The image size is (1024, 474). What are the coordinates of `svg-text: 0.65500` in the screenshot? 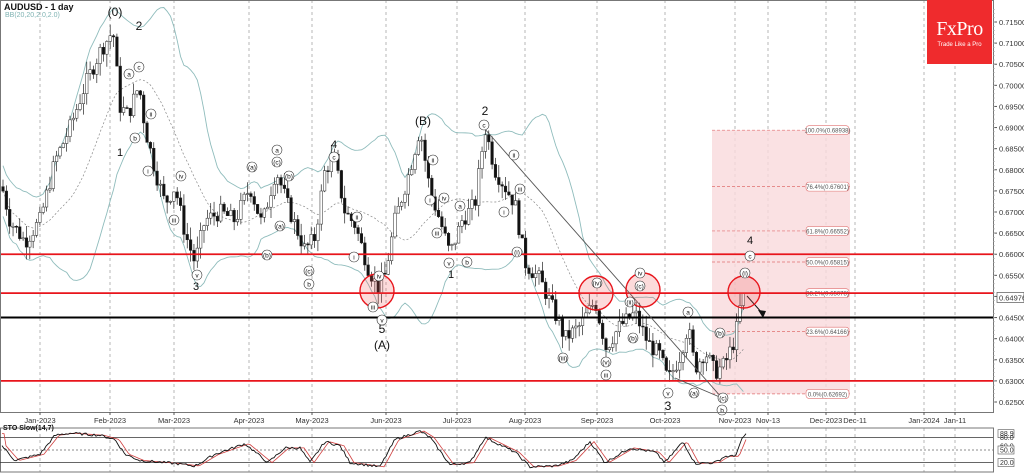 It's located at (1011, 275).